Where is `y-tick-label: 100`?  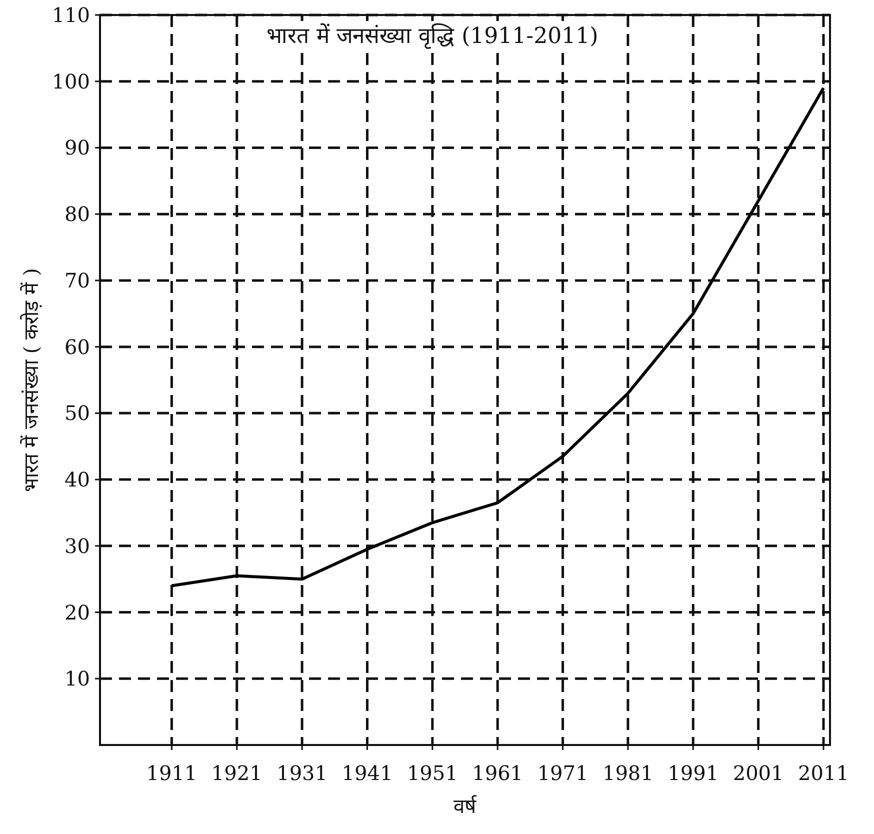
y-tick-label: 100 is located at coordinates (71, 81).